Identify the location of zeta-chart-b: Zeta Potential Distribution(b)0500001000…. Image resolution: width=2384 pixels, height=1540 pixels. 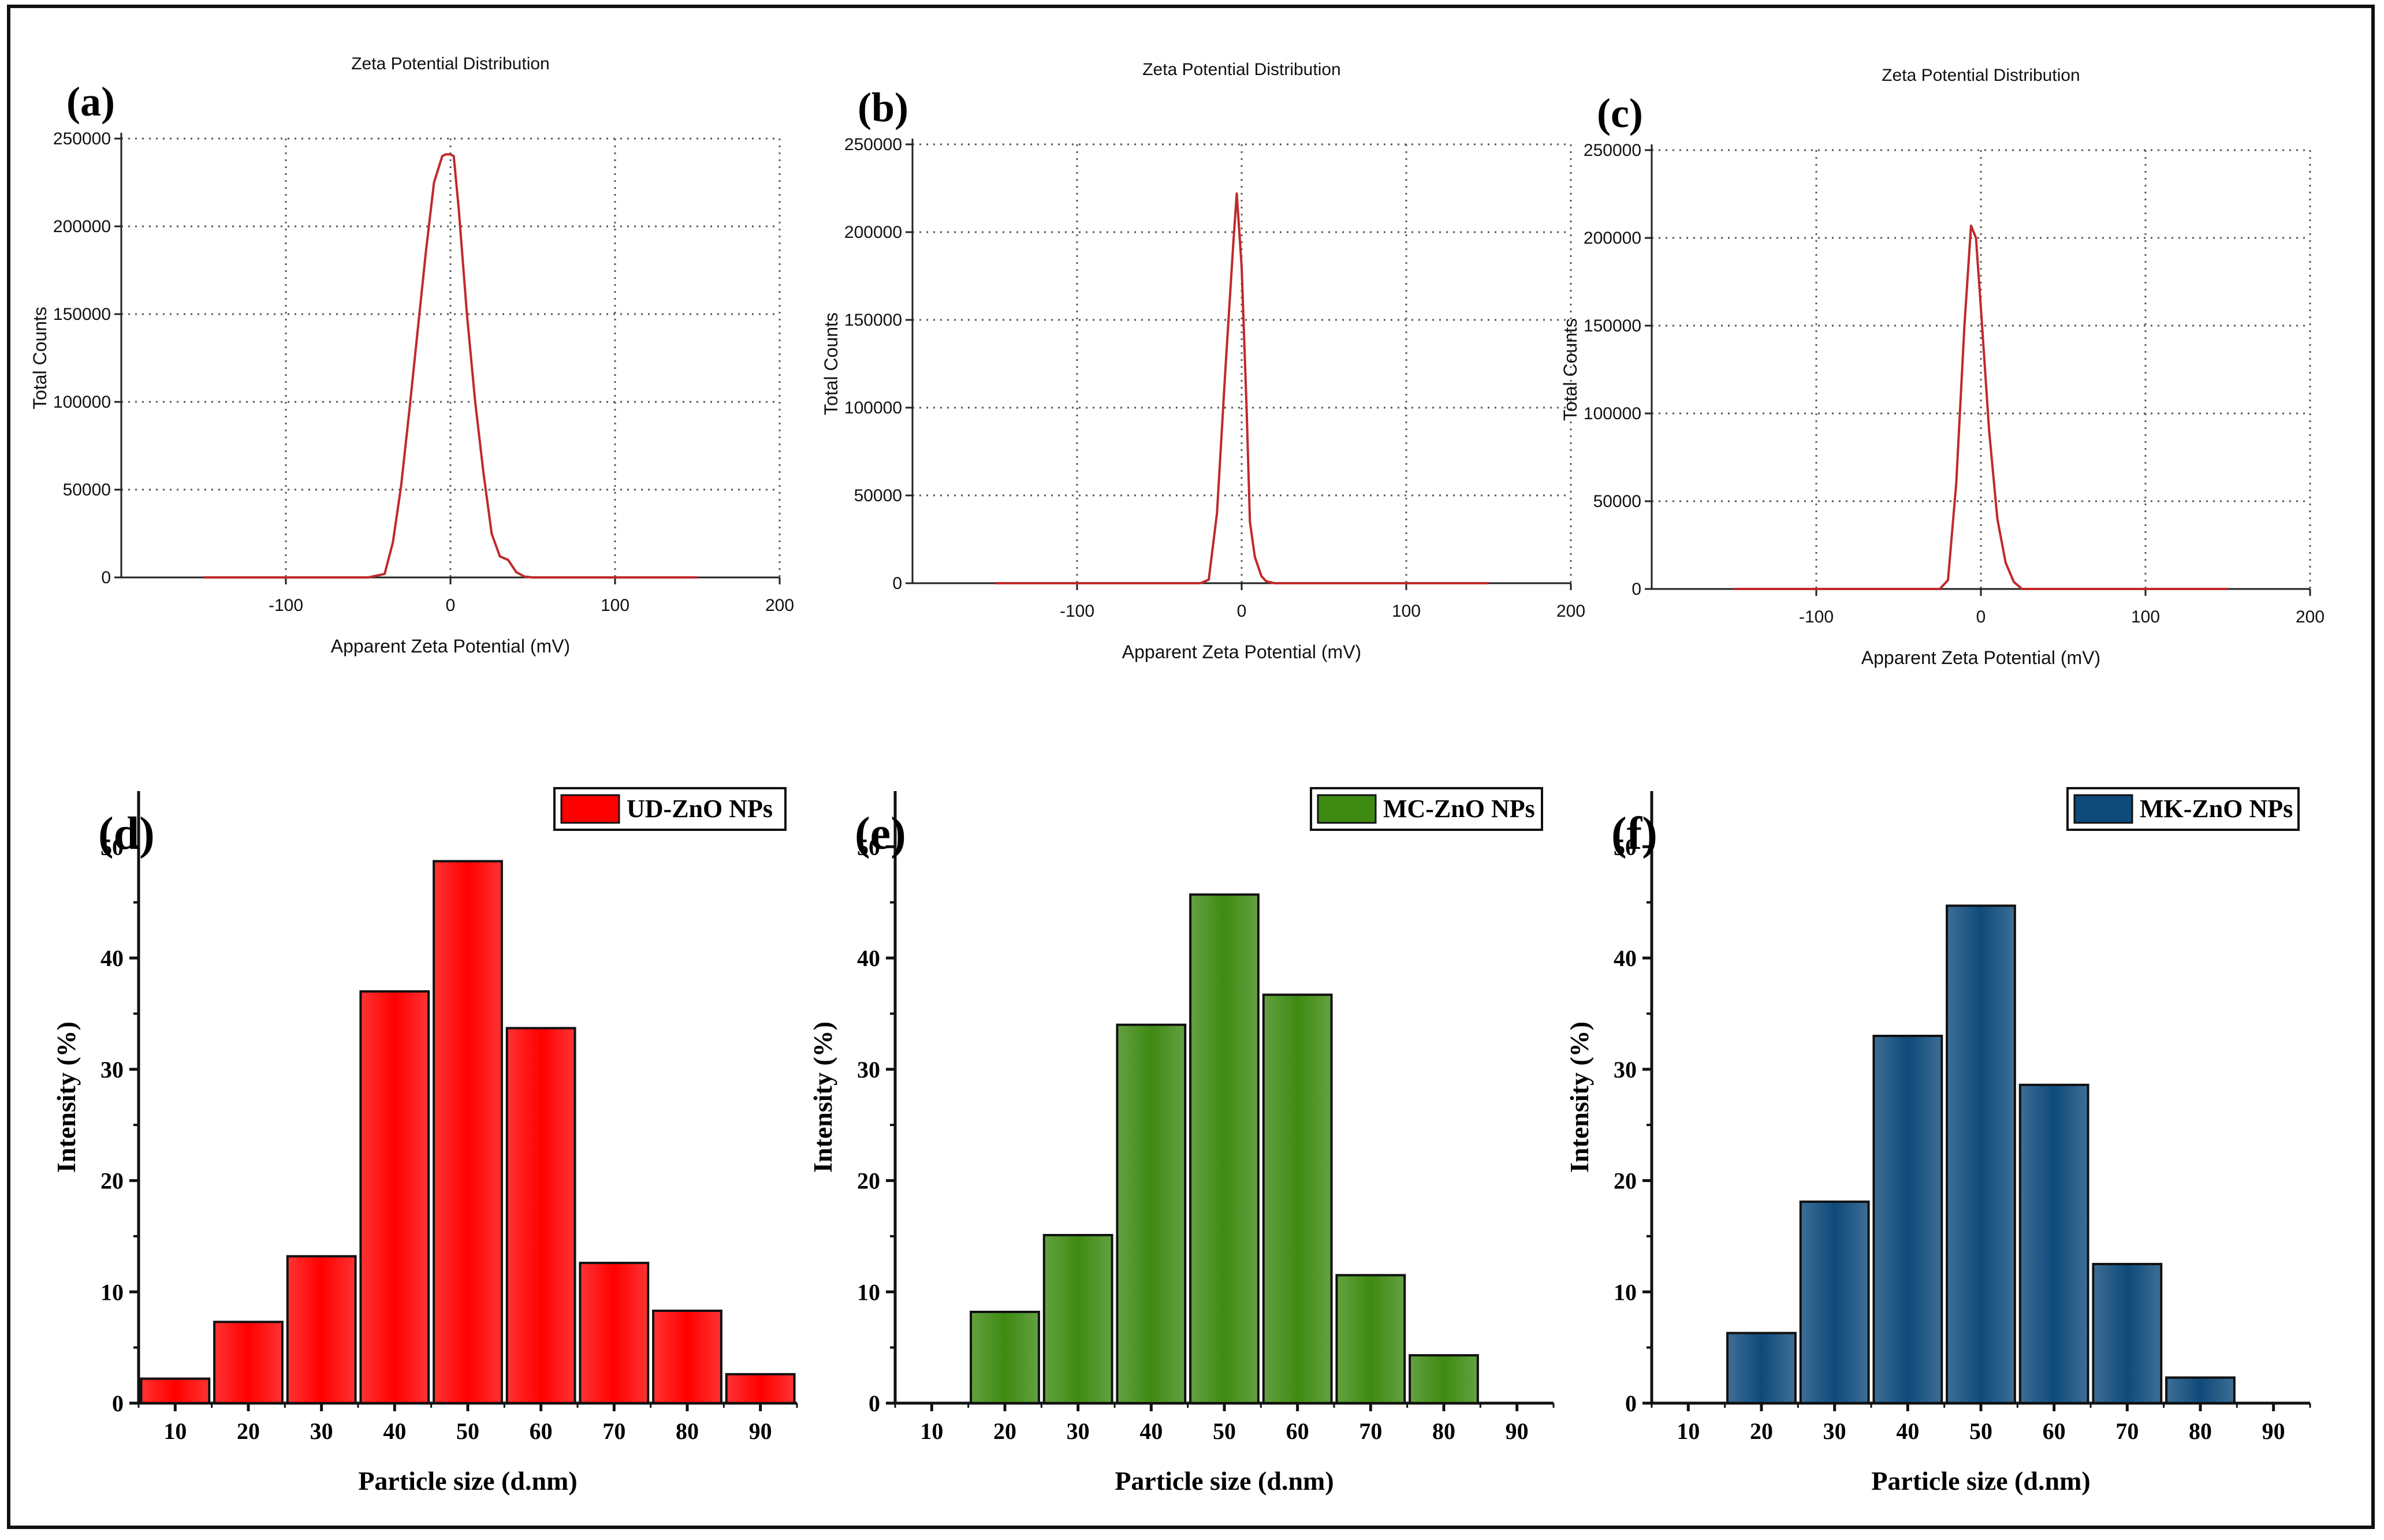
(1203, 361).